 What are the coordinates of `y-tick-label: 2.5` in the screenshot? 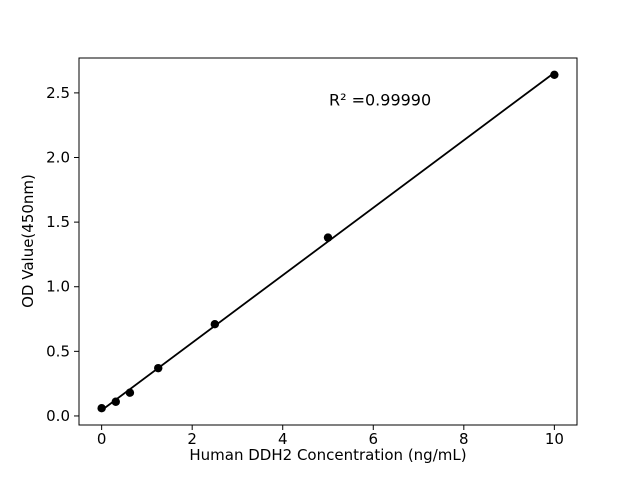 It's located at (58, 93).